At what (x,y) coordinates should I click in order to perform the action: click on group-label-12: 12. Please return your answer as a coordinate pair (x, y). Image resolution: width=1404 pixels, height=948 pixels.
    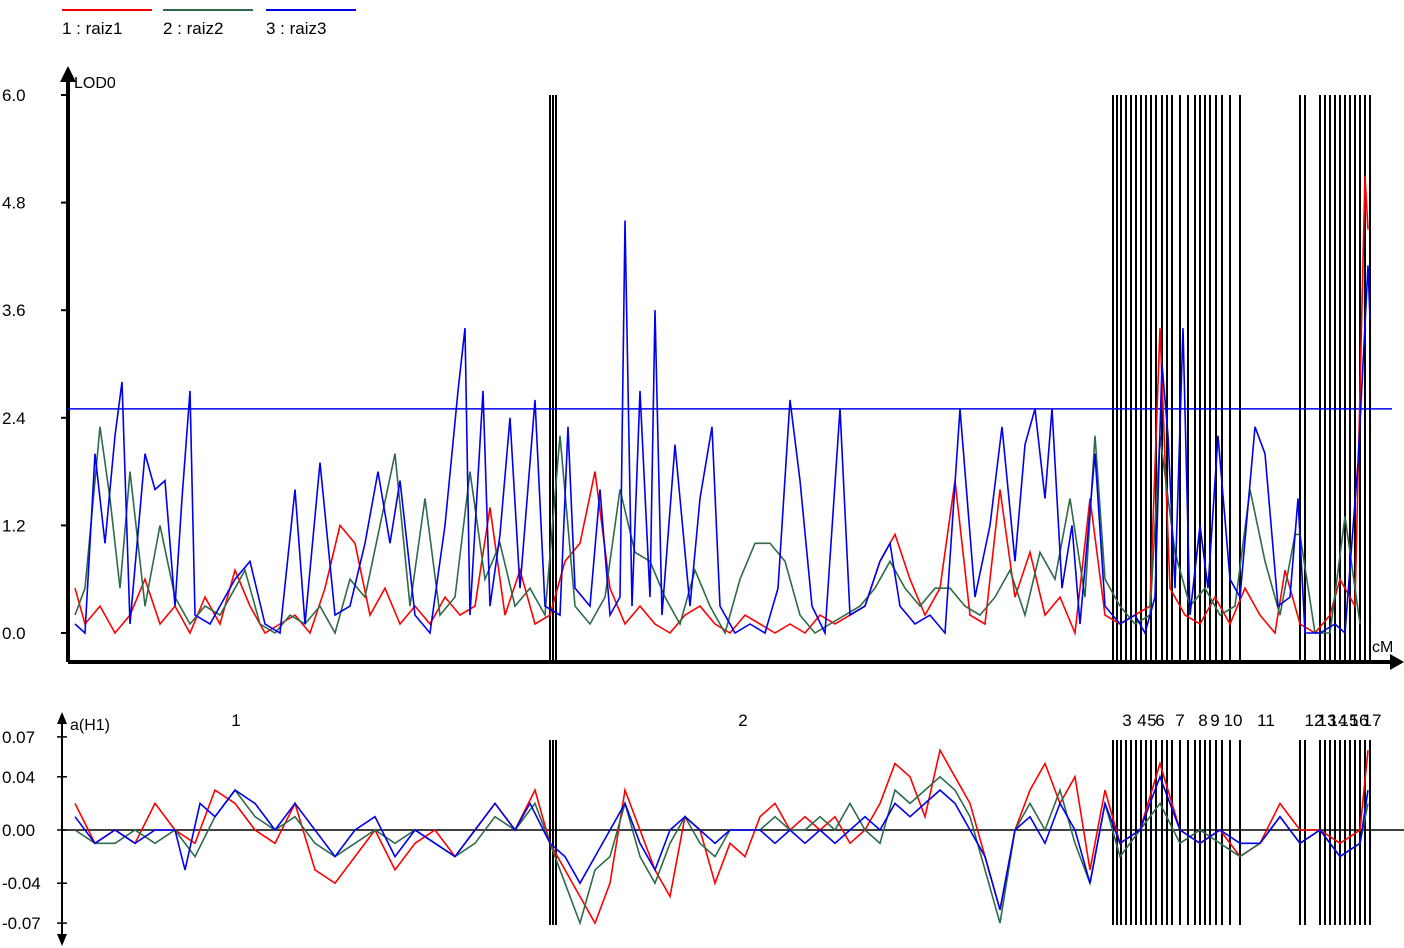
    Looking at the image, I should click on (1314, 720).